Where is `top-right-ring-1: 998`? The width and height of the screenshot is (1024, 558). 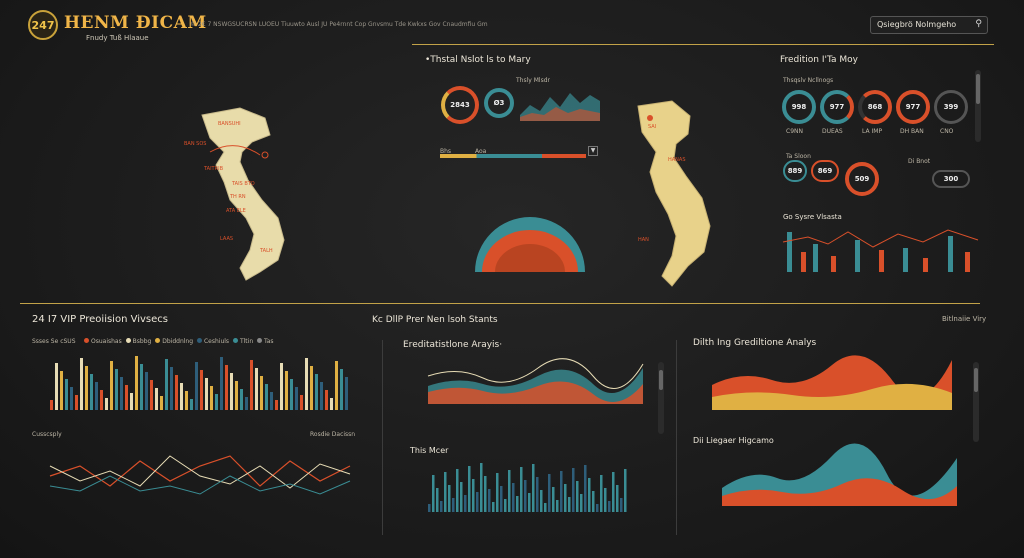
top-right-ring-1: 998 is located at coordinates (799, 107).